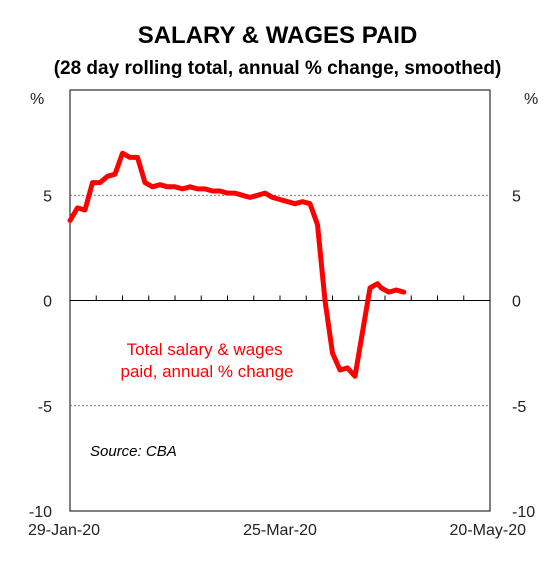 This screenshot has width=555, height=564. I want to click on source-note: Source: CBA, so click(133, 451).